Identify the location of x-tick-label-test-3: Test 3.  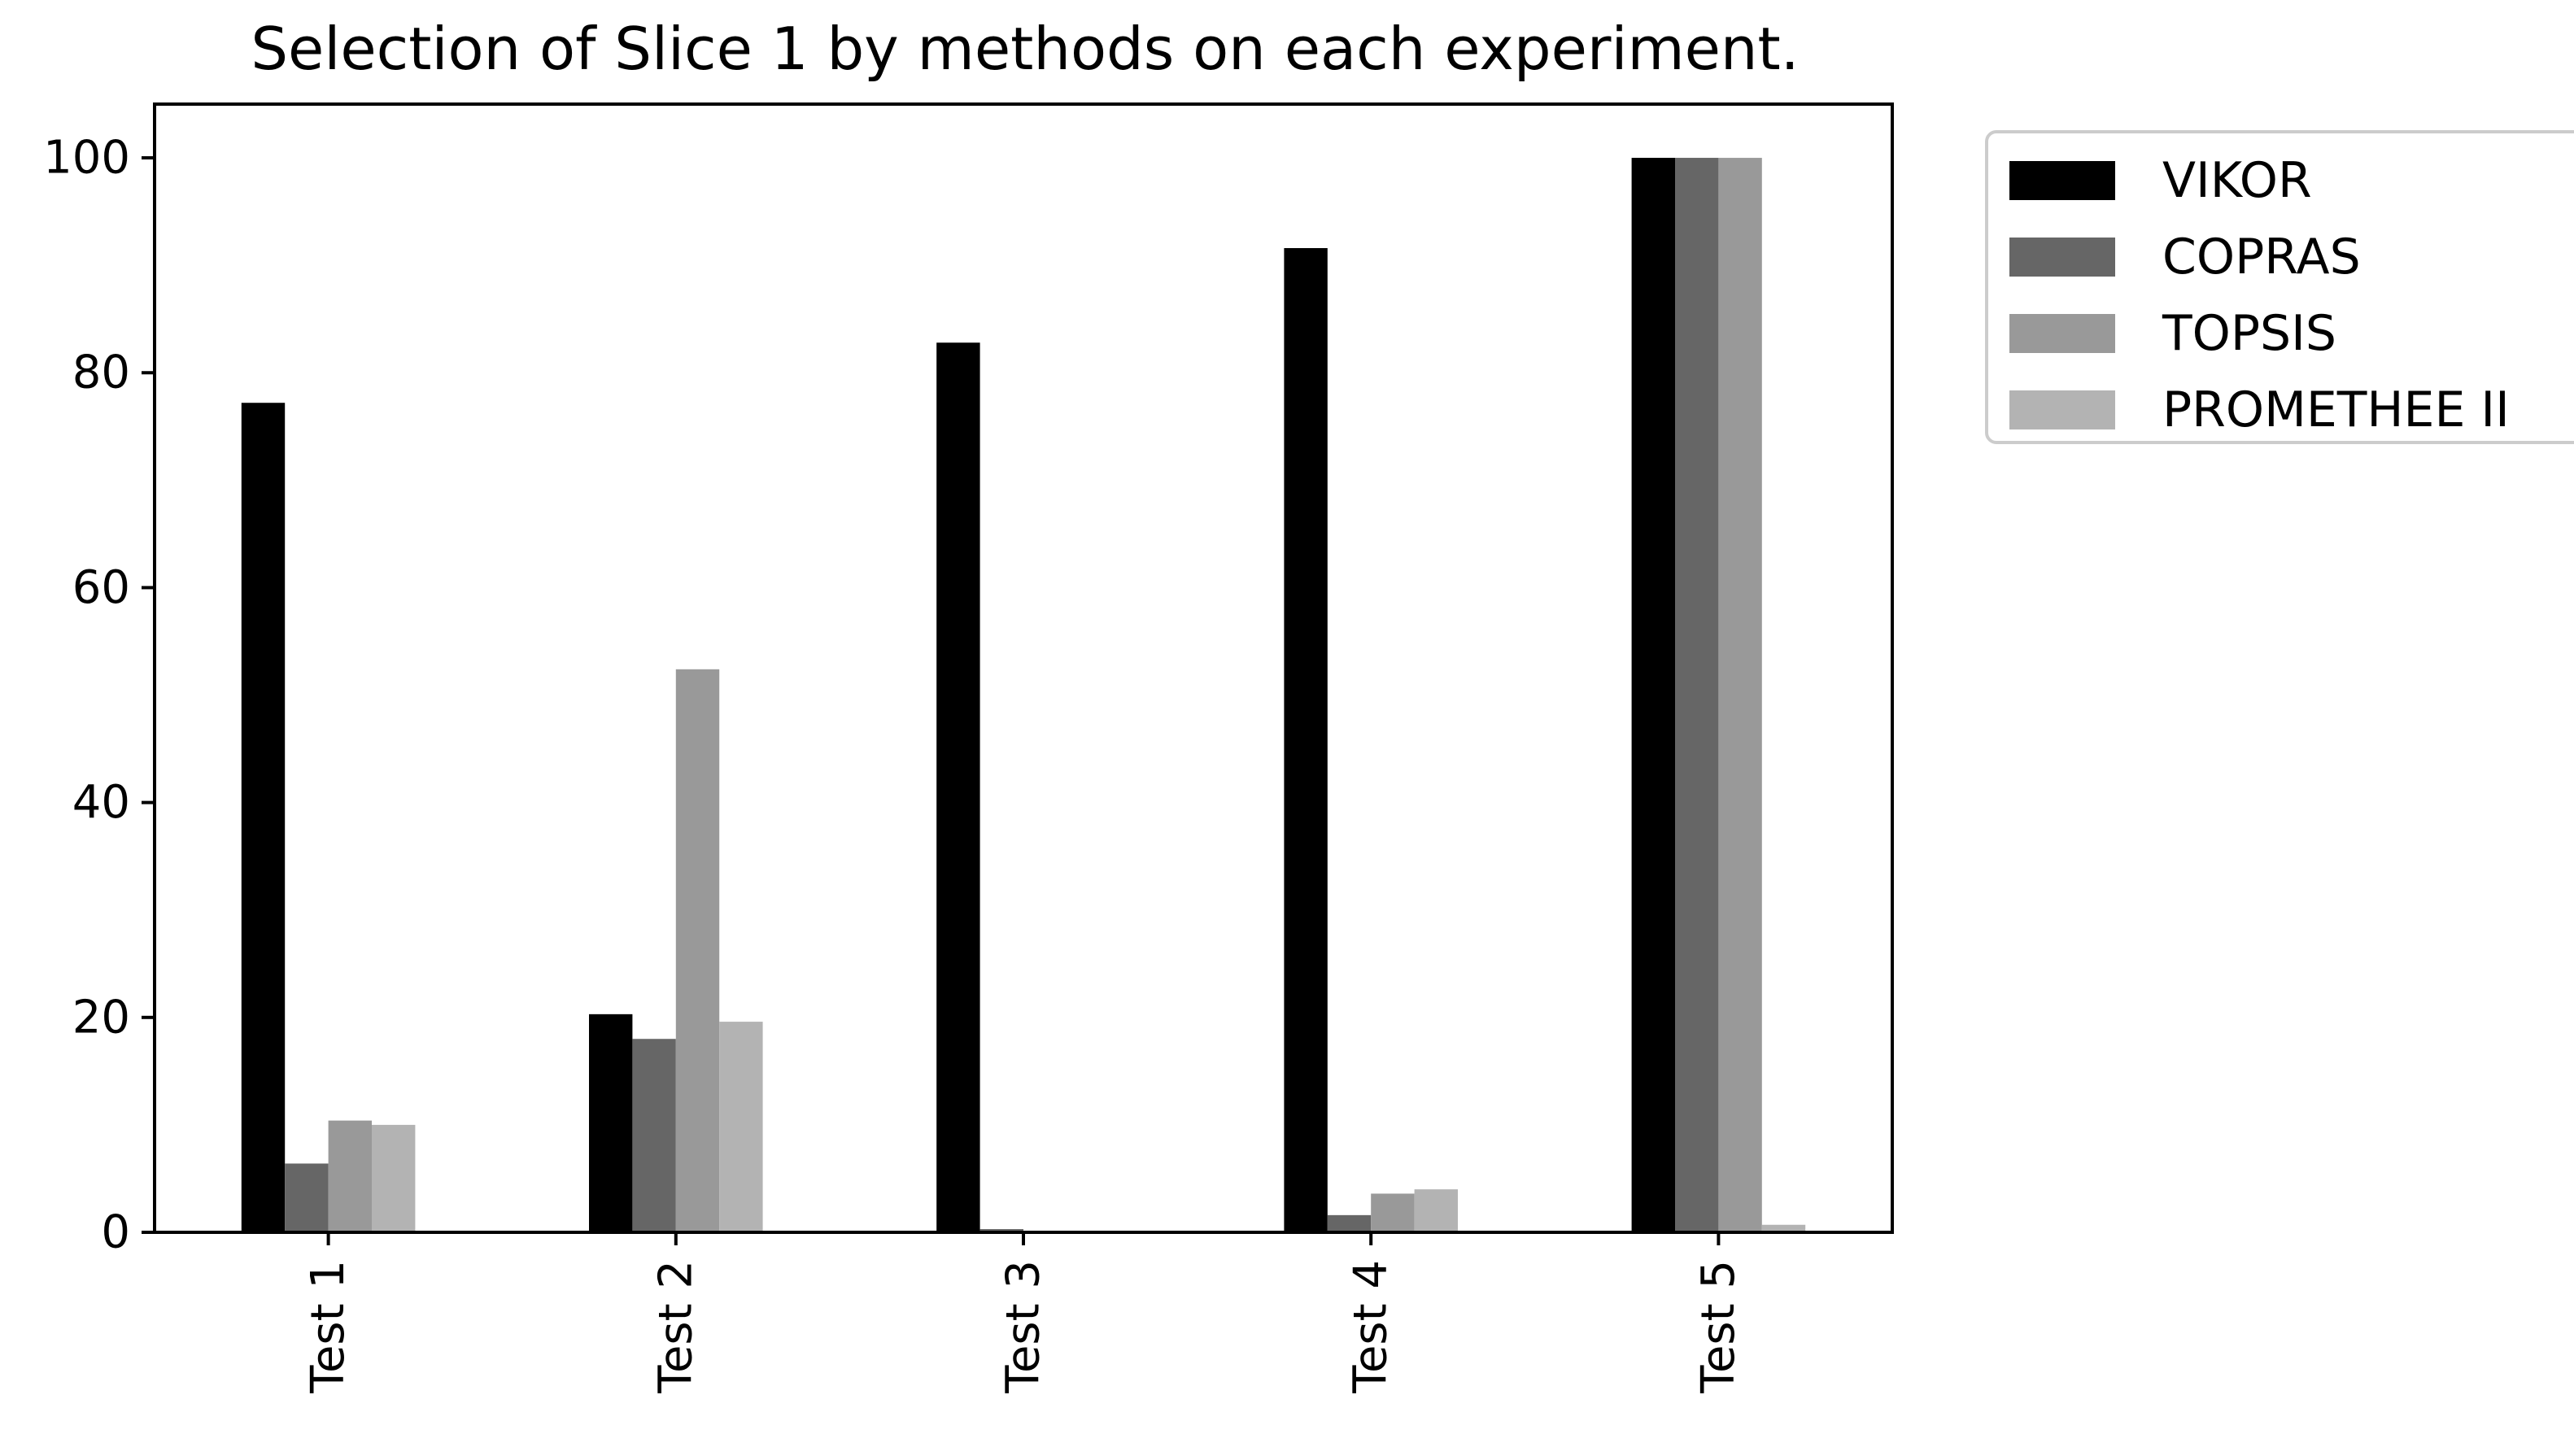
(1023, 1327).